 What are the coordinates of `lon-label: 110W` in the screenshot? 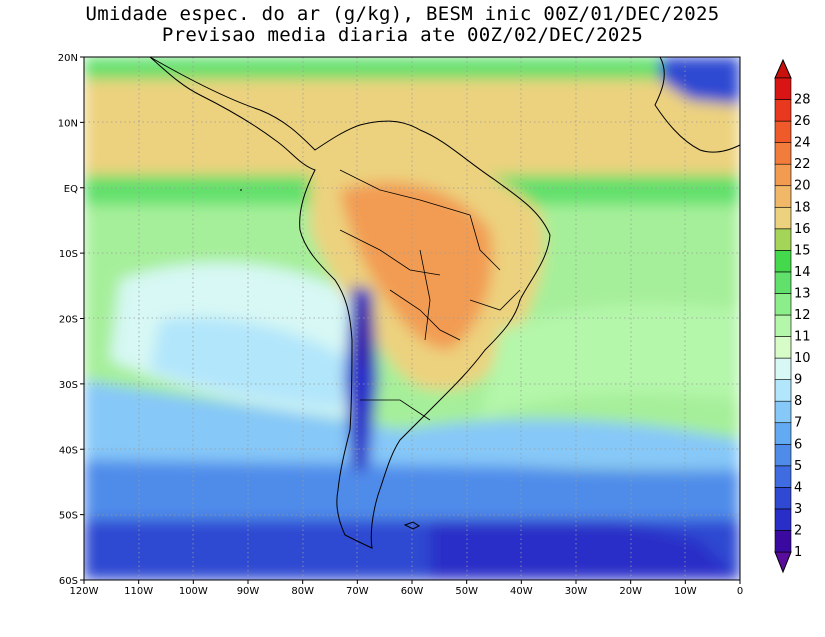 It's located at (138, 591).